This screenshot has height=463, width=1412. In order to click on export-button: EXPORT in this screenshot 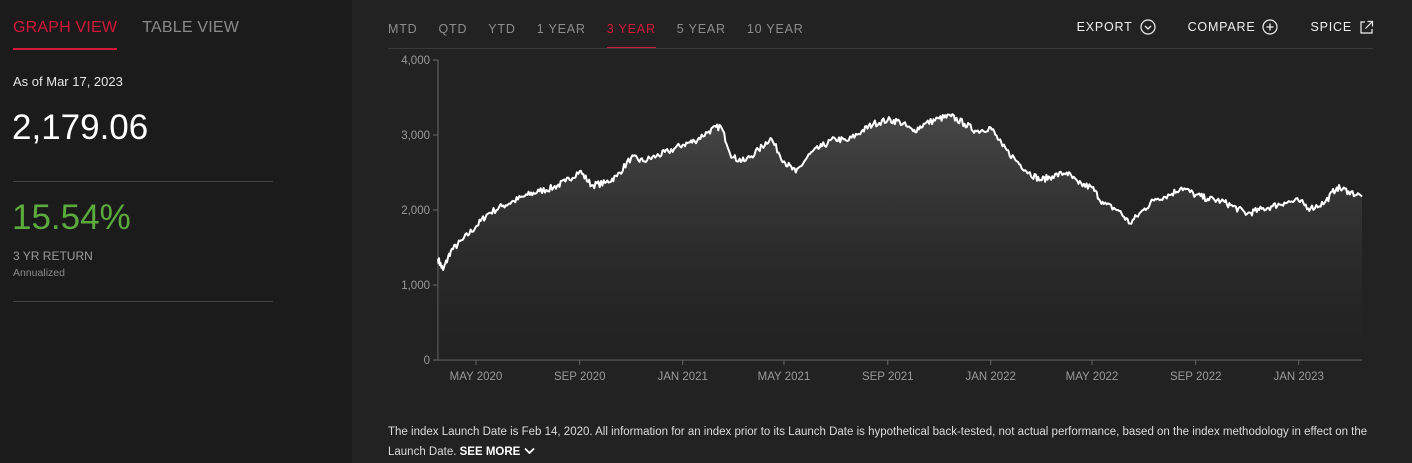, I will do `click(1116, 27)`.